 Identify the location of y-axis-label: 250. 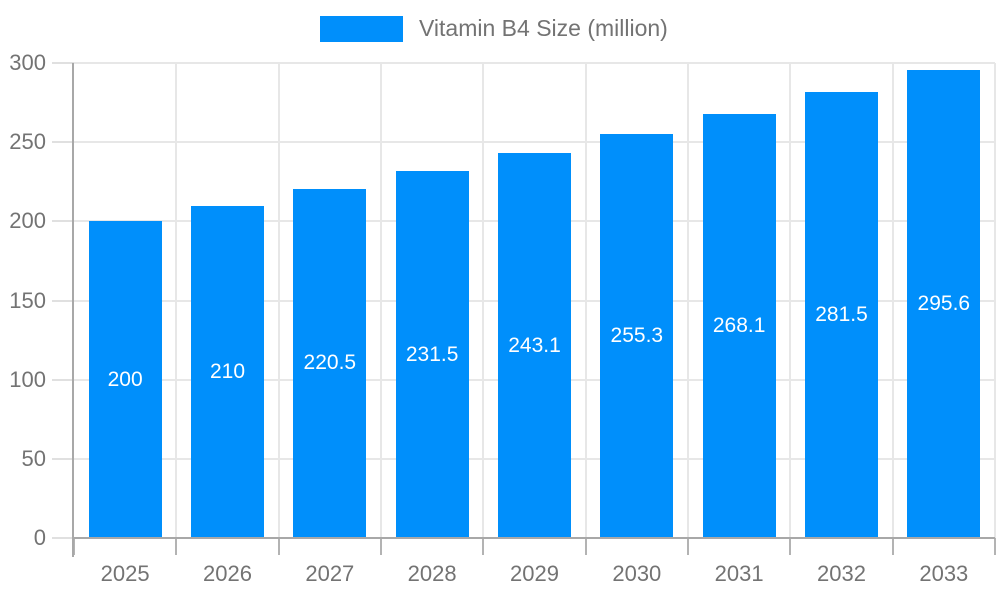
(27, 142).